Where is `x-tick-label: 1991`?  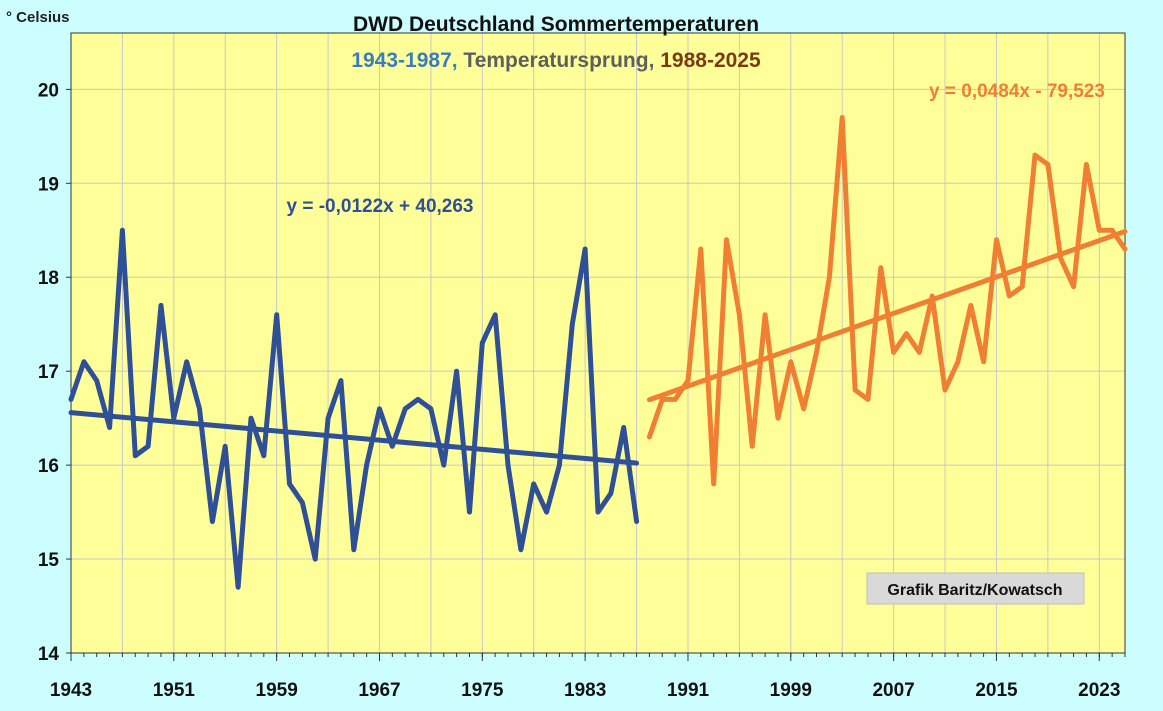
x-tick-label: 1991 is located at coordinates (688, 690).